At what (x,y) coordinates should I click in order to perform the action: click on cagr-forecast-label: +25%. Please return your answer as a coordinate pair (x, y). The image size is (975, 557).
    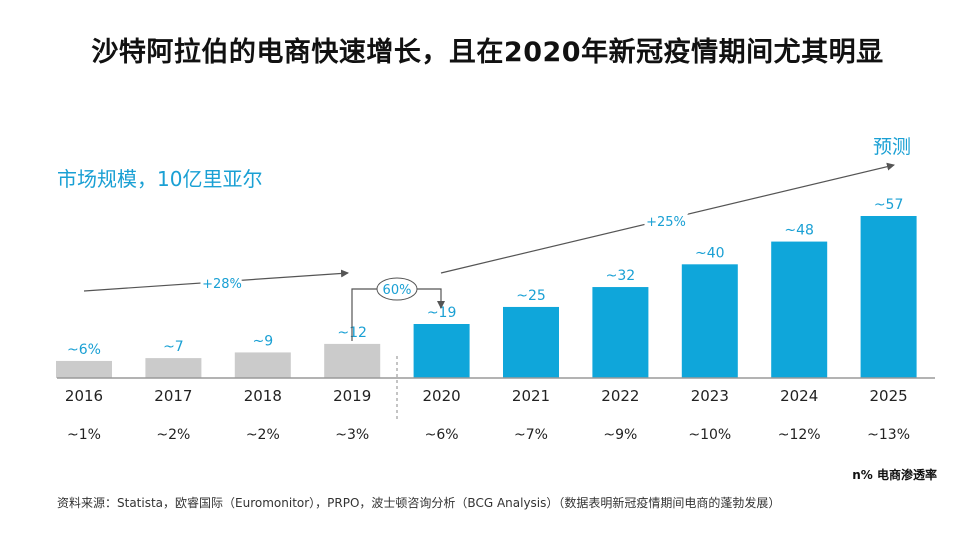
    Looking at the image, I should click on (666, 222).